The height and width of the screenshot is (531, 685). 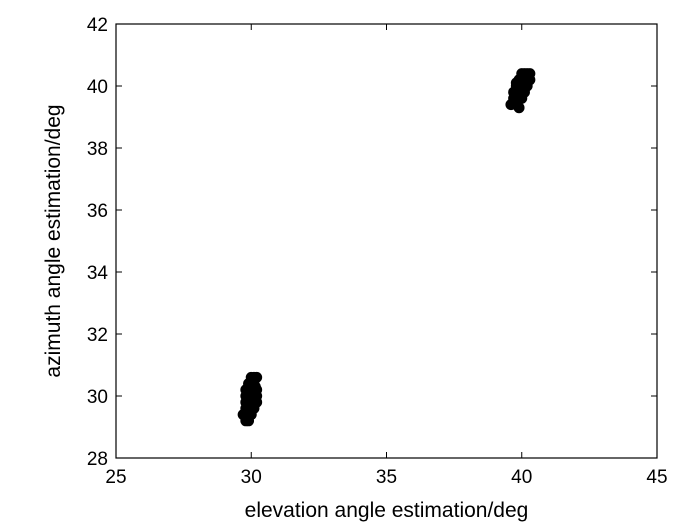 I want to click on x-tick-label: 40, so click(x=521, y=477).